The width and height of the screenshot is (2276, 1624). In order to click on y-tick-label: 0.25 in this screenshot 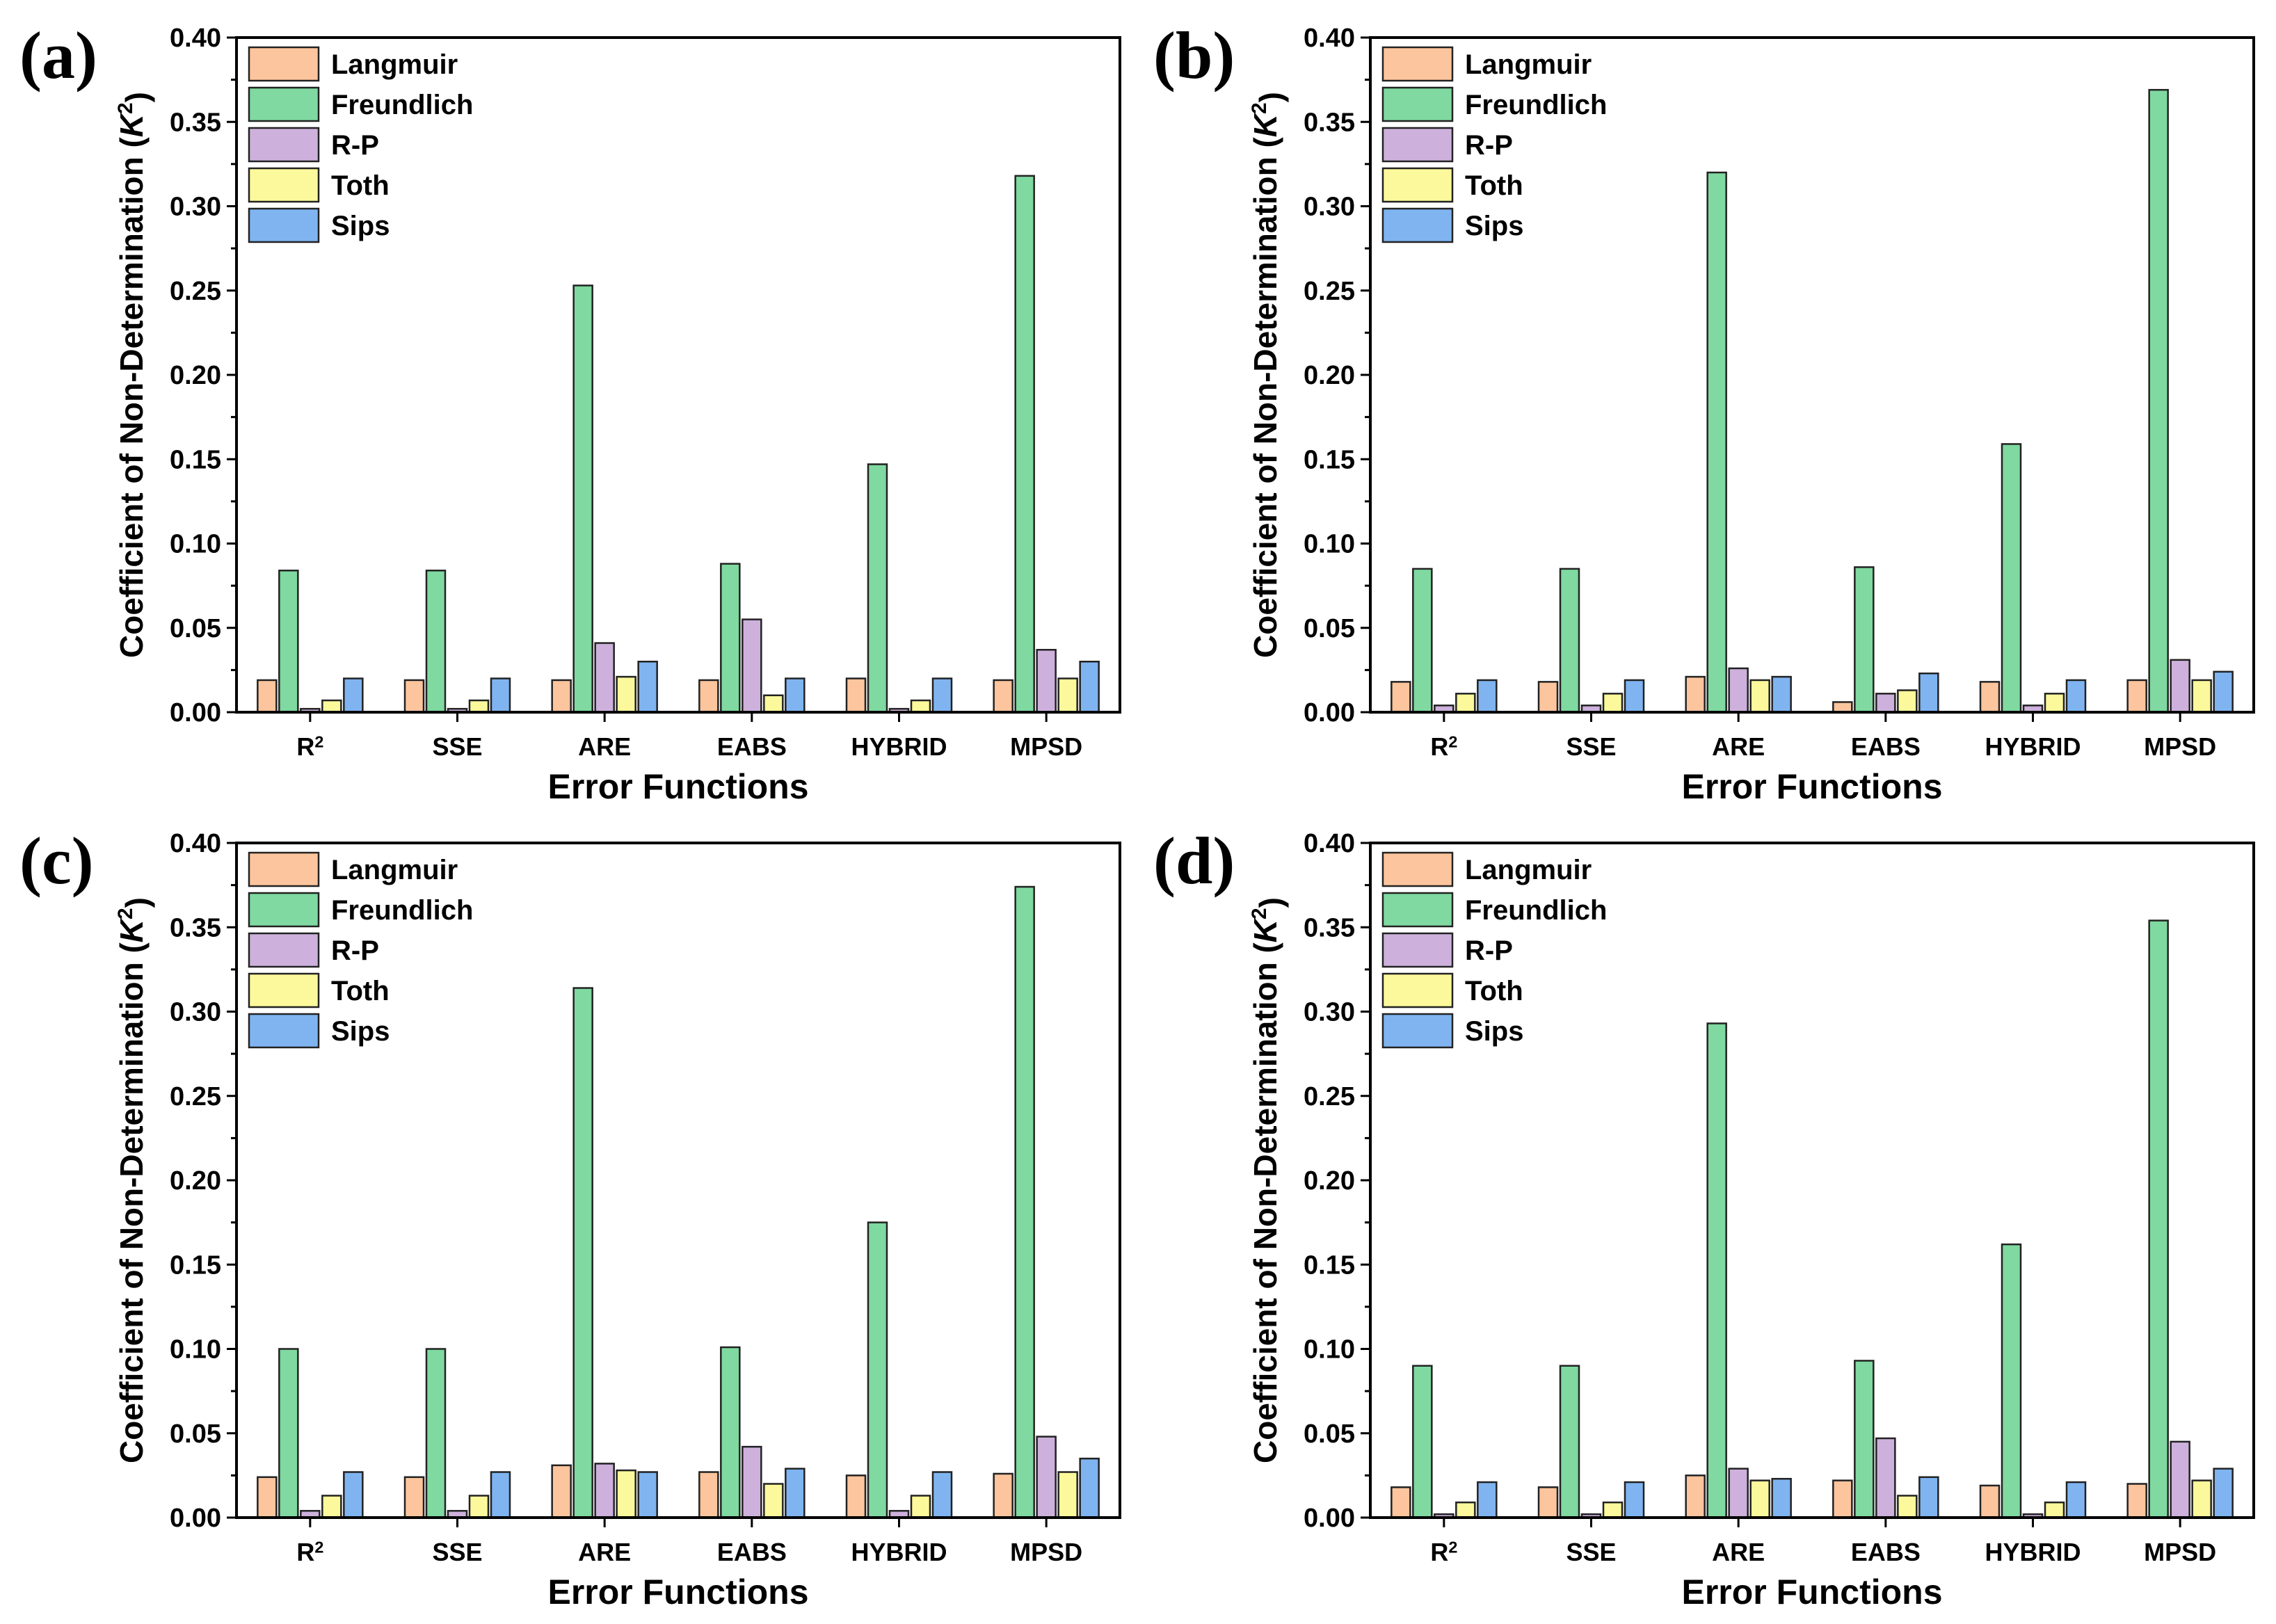, I will do `click(196, 291)`.